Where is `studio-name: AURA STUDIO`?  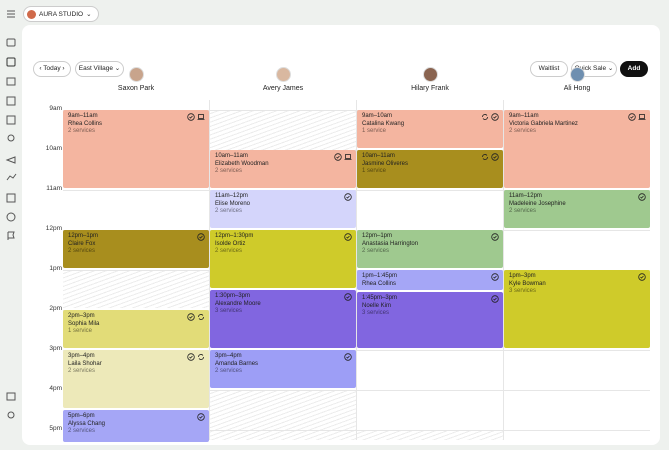 studio-name: AURA STUDIO is located at coordinates (61, 14).